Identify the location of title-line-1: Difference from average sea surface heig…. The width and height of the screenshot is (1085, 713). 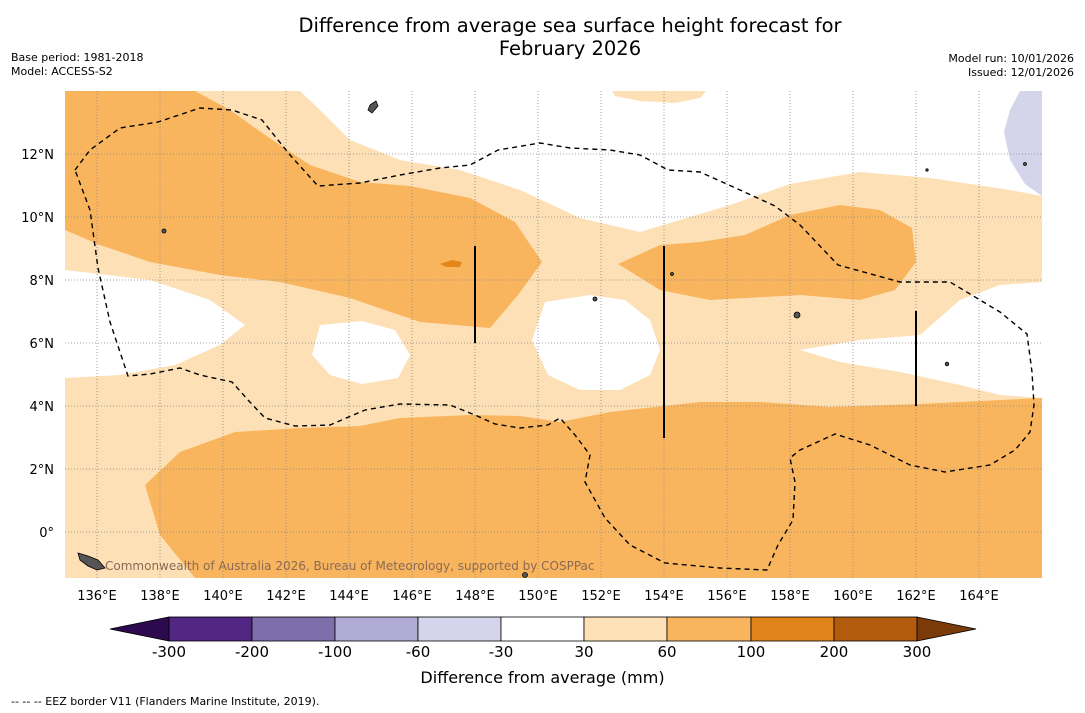
(570, 25).